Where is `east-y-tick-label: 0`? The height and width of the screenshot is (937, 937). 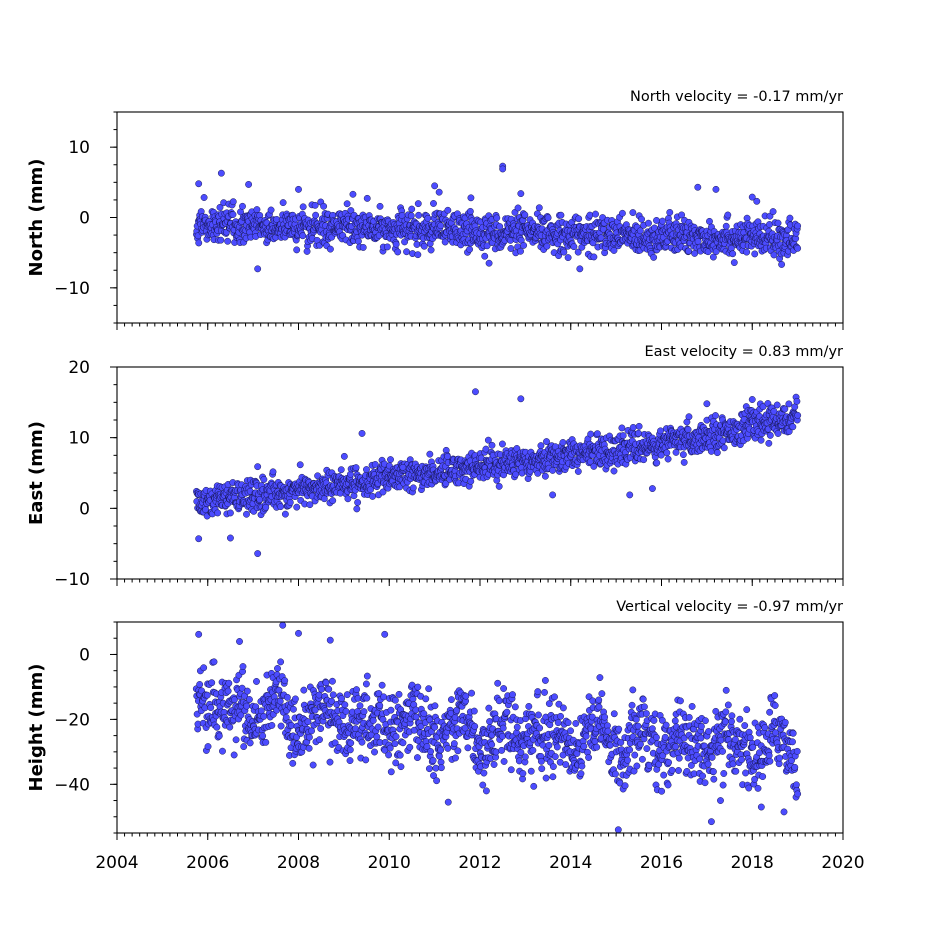
east-y-tick-label: 0 is located at coordinates (84, 509).